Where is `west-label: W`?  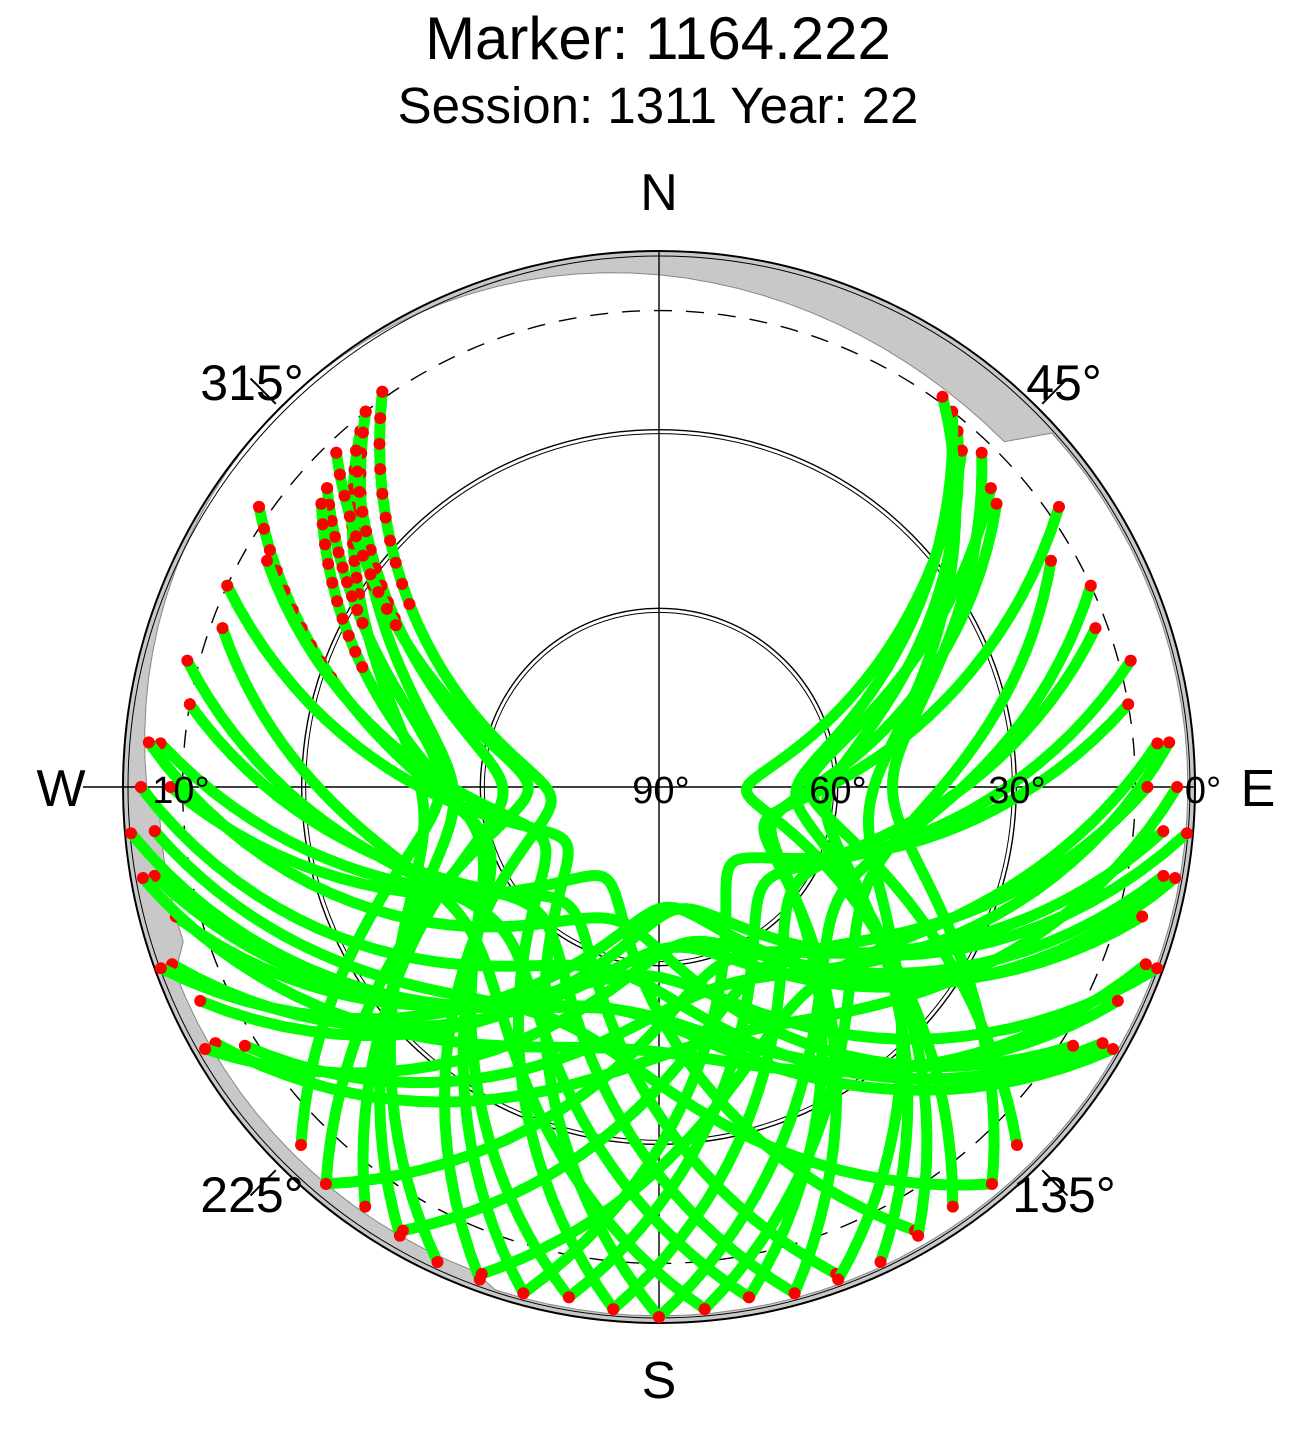
west-label: W is located at coordinates (60, 789).